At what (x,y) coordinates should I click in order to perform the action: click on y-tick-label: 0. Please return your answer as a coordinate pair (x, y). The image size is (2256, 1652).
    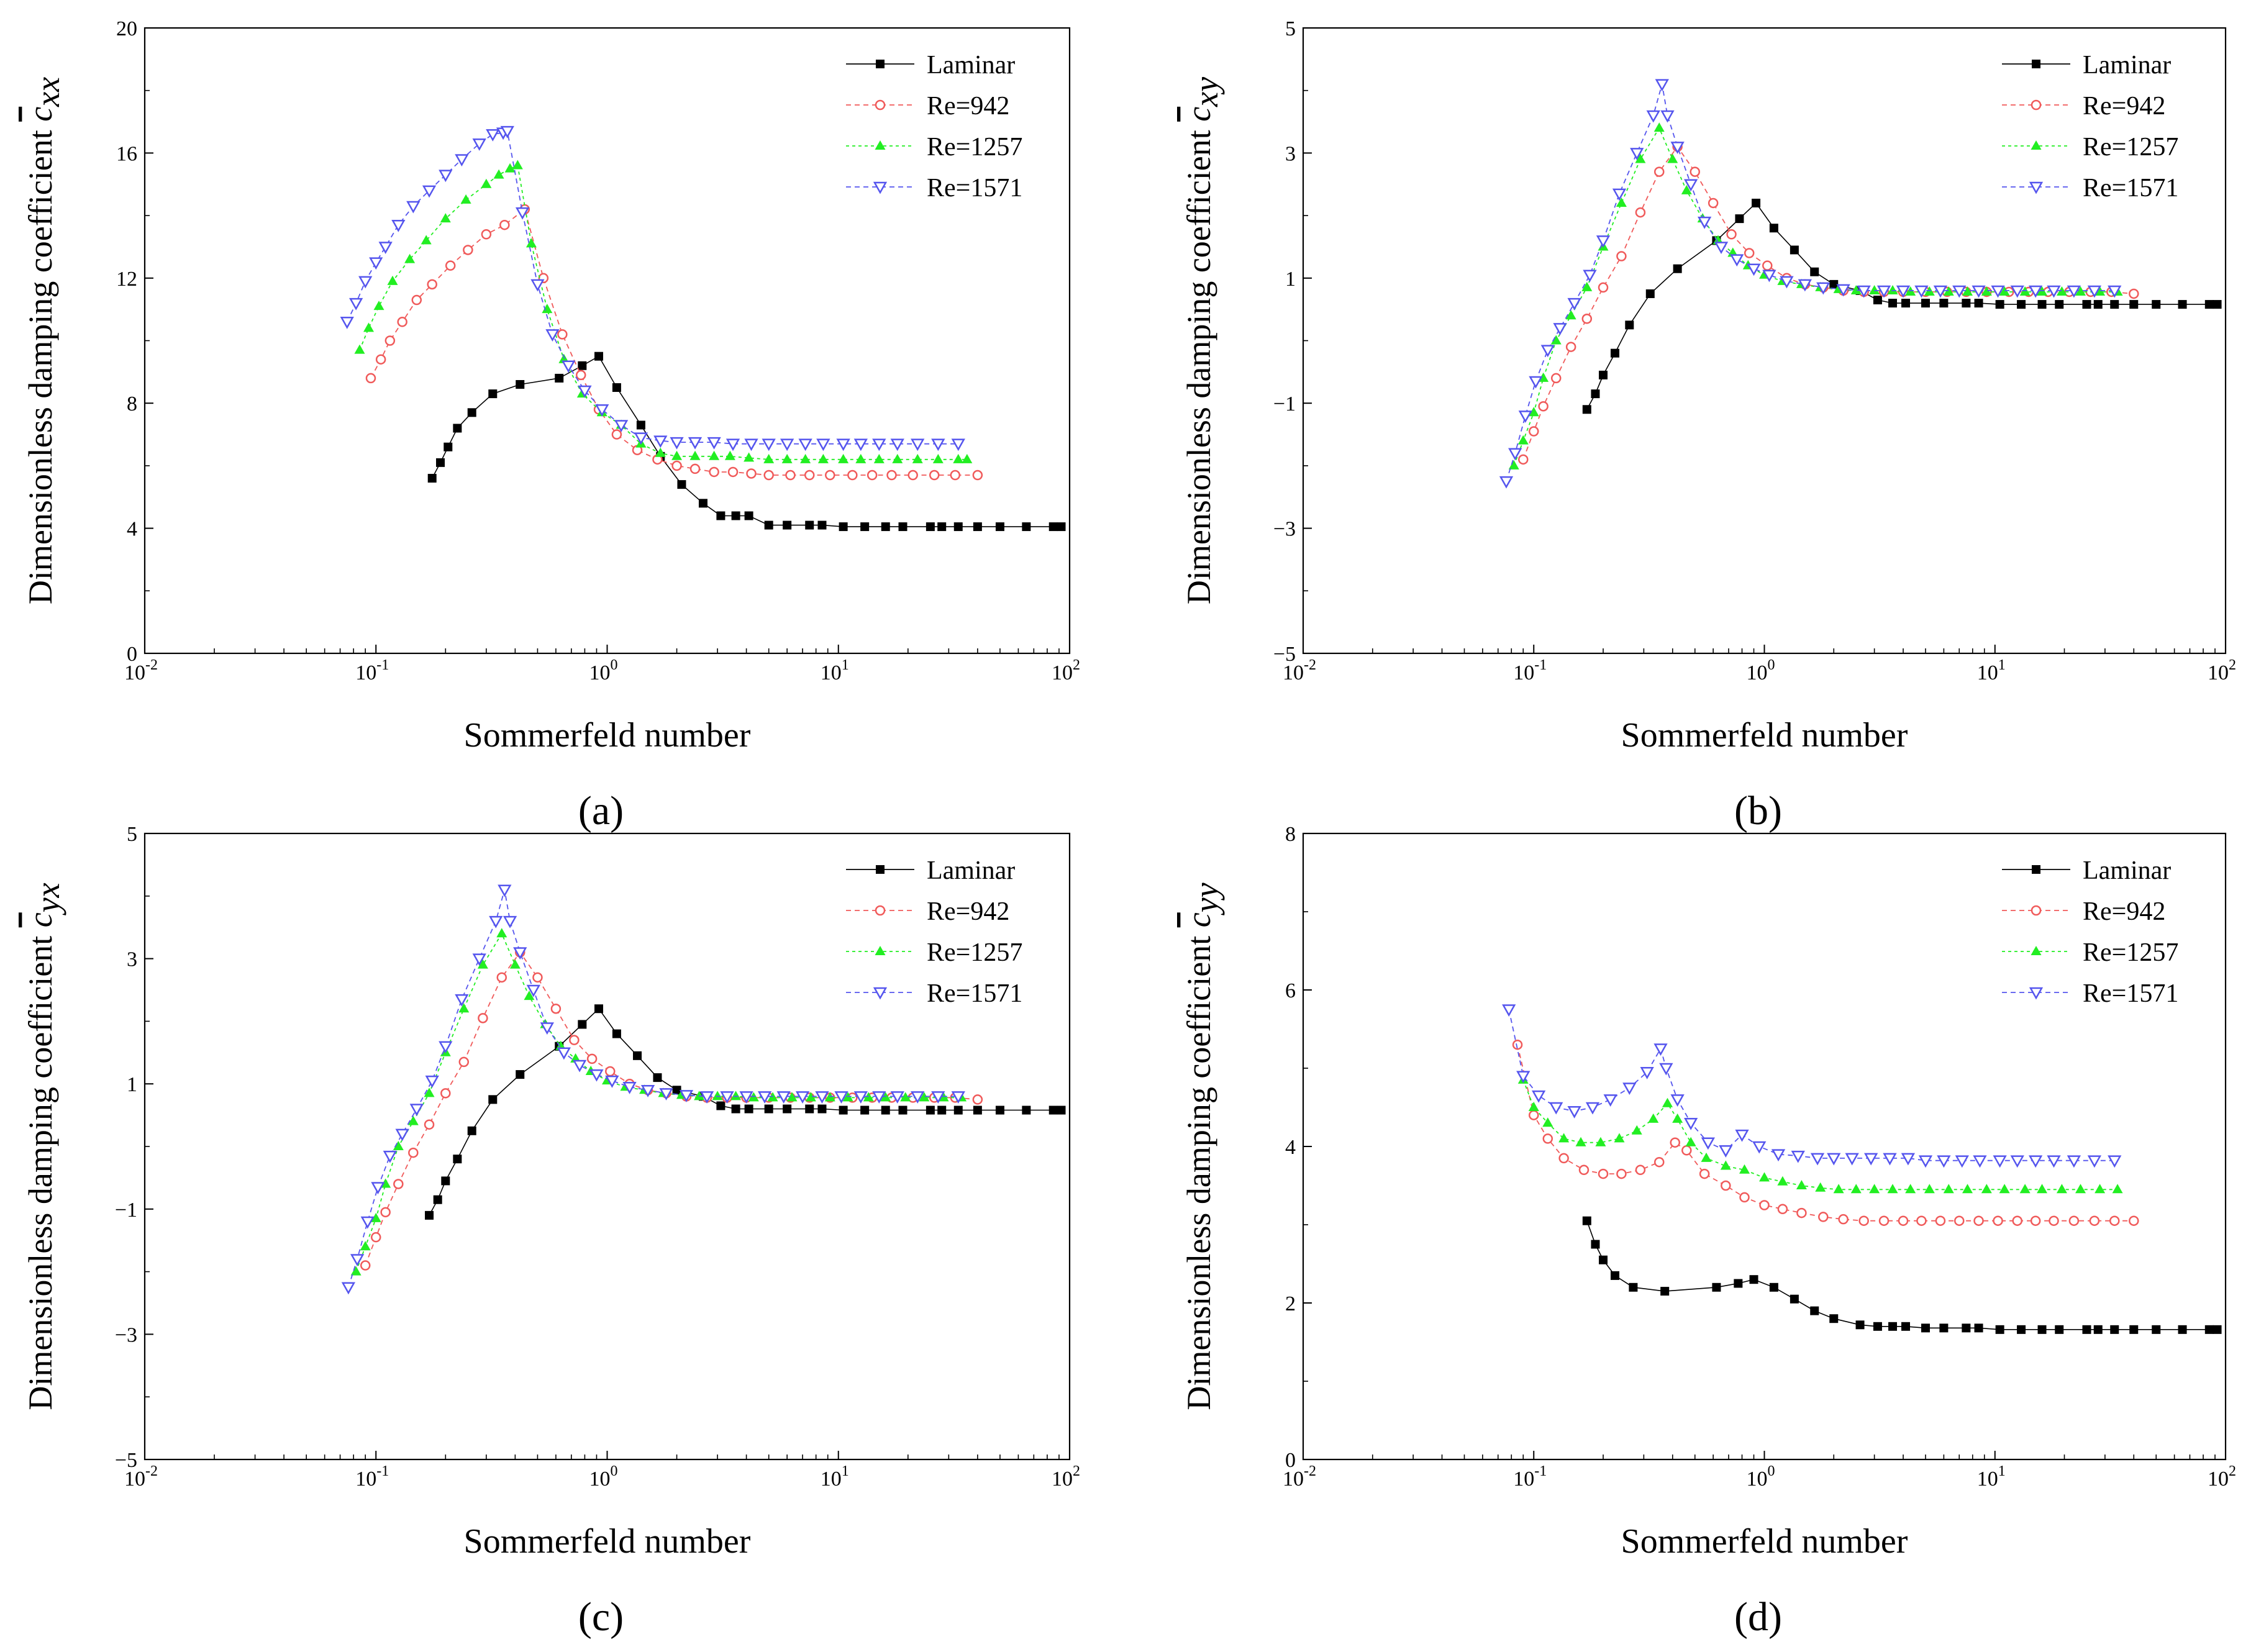
    Looking at the image, I should click on (1290, 1460).